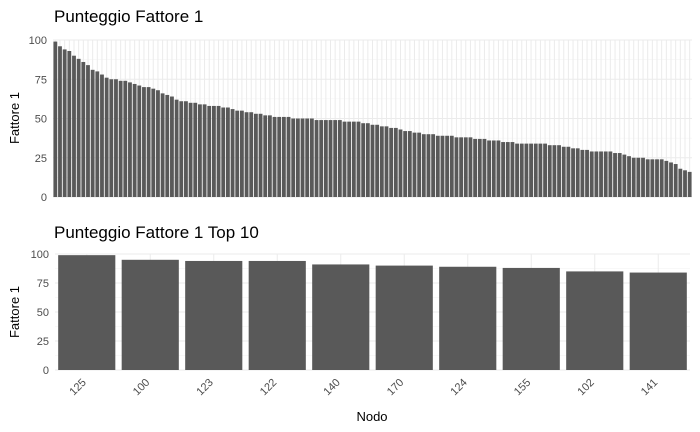 Image resolution: width=700 pixels, height=432 pixels. I want to click on y-tick-label: 25, so click(43, 342).